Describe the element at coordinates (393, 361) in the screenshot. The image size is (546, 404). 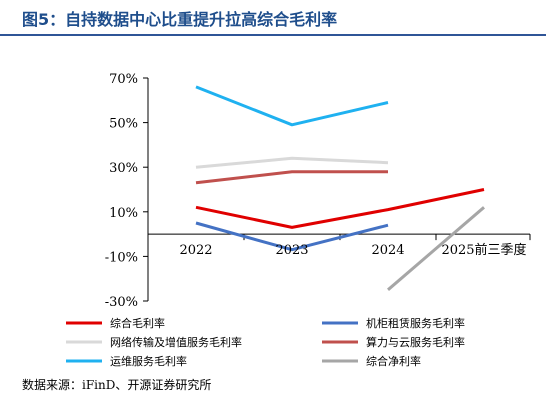
I see `legend-label-5: 综合净利率` at that location.